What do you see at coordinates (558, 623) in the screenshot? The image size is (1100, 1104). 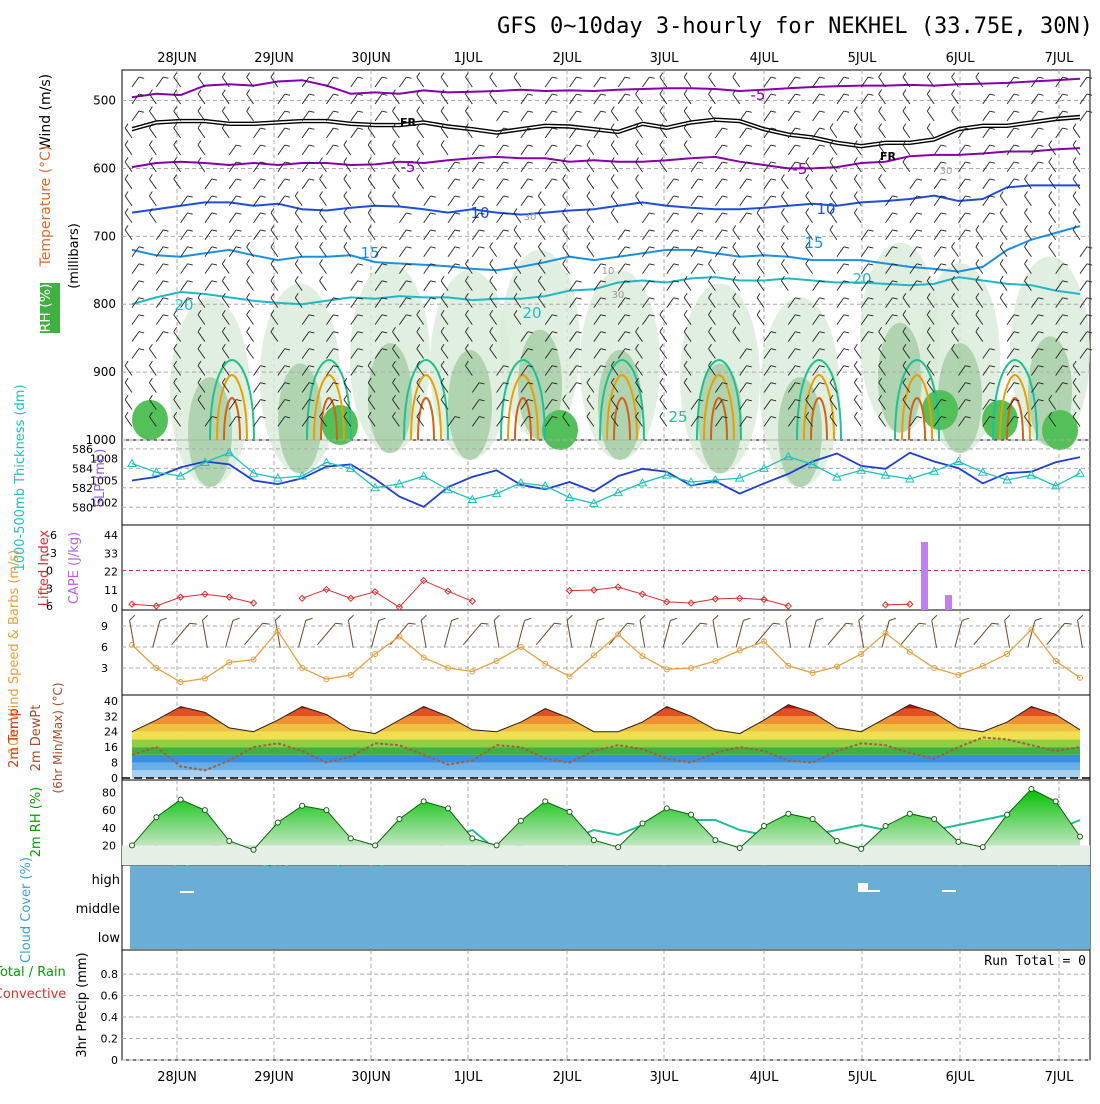 I see `wind10-barb-feather` at bounding box center [558, 623].